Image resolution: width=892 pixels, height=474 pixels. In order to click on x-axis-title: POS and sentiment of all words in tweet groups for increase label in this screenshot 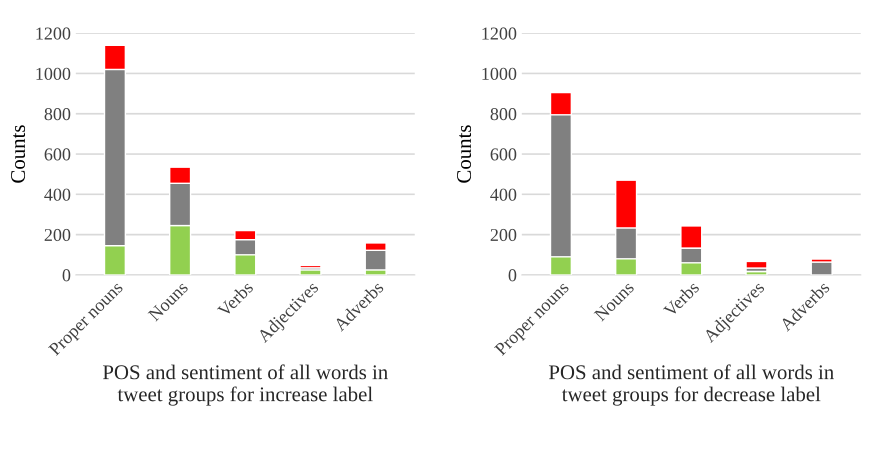, I will do `click(245, 385)`.